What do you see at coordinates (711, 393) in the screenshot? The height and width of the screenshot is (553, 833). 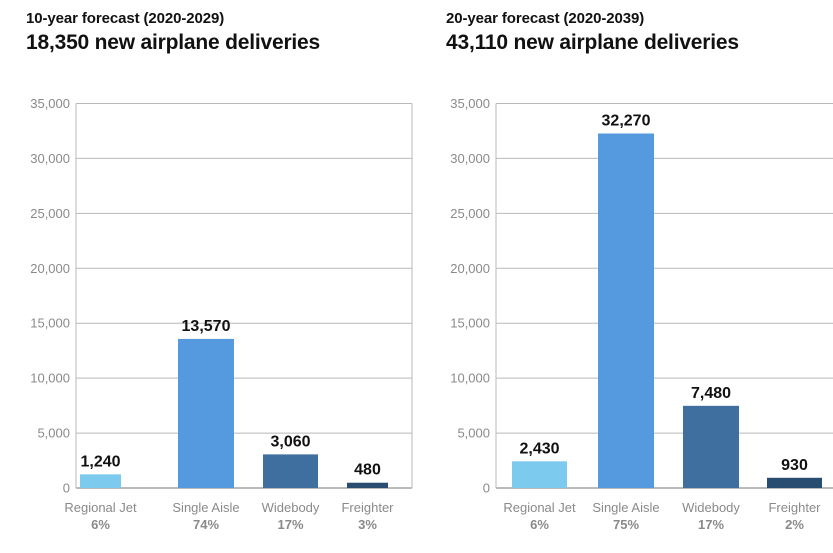 I see `bar-value-label: 7,480` at bounding box center [711, 393].